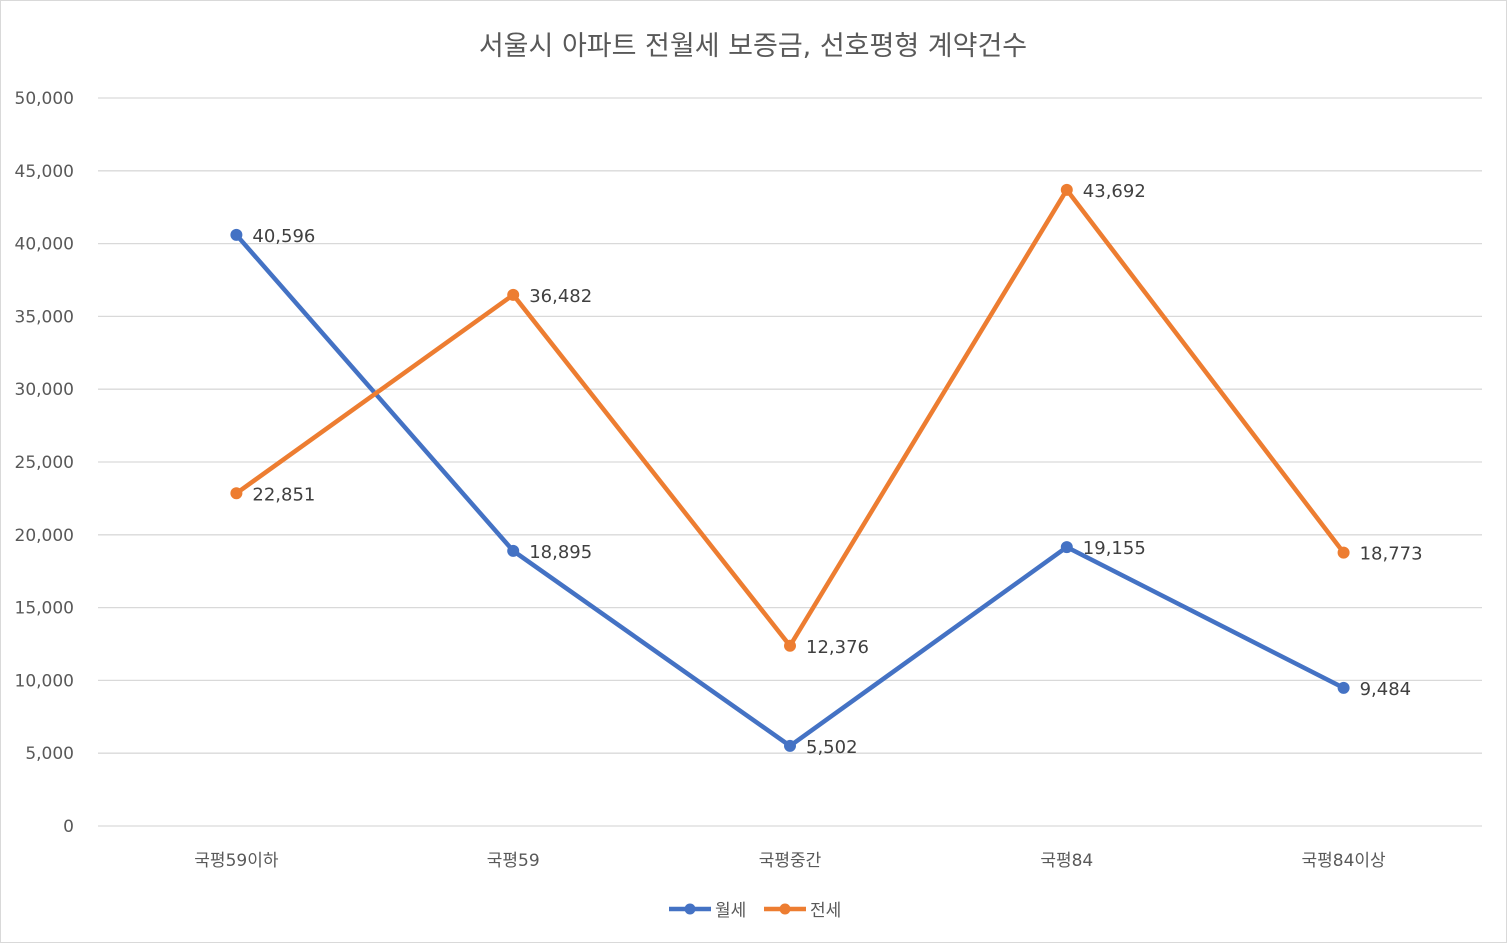 Image resolution: width=1507 pixels, height=943 pixels. What do you see at coordinates (44, 317) in the screenshot?
I see `y-tick-label: 35,000` at bounding box center [44, 317].